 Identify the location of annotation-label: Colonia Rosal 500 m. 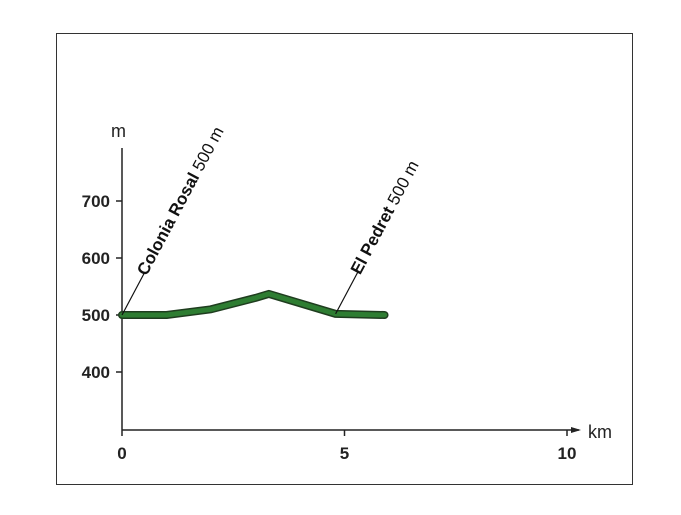
(180, 201).